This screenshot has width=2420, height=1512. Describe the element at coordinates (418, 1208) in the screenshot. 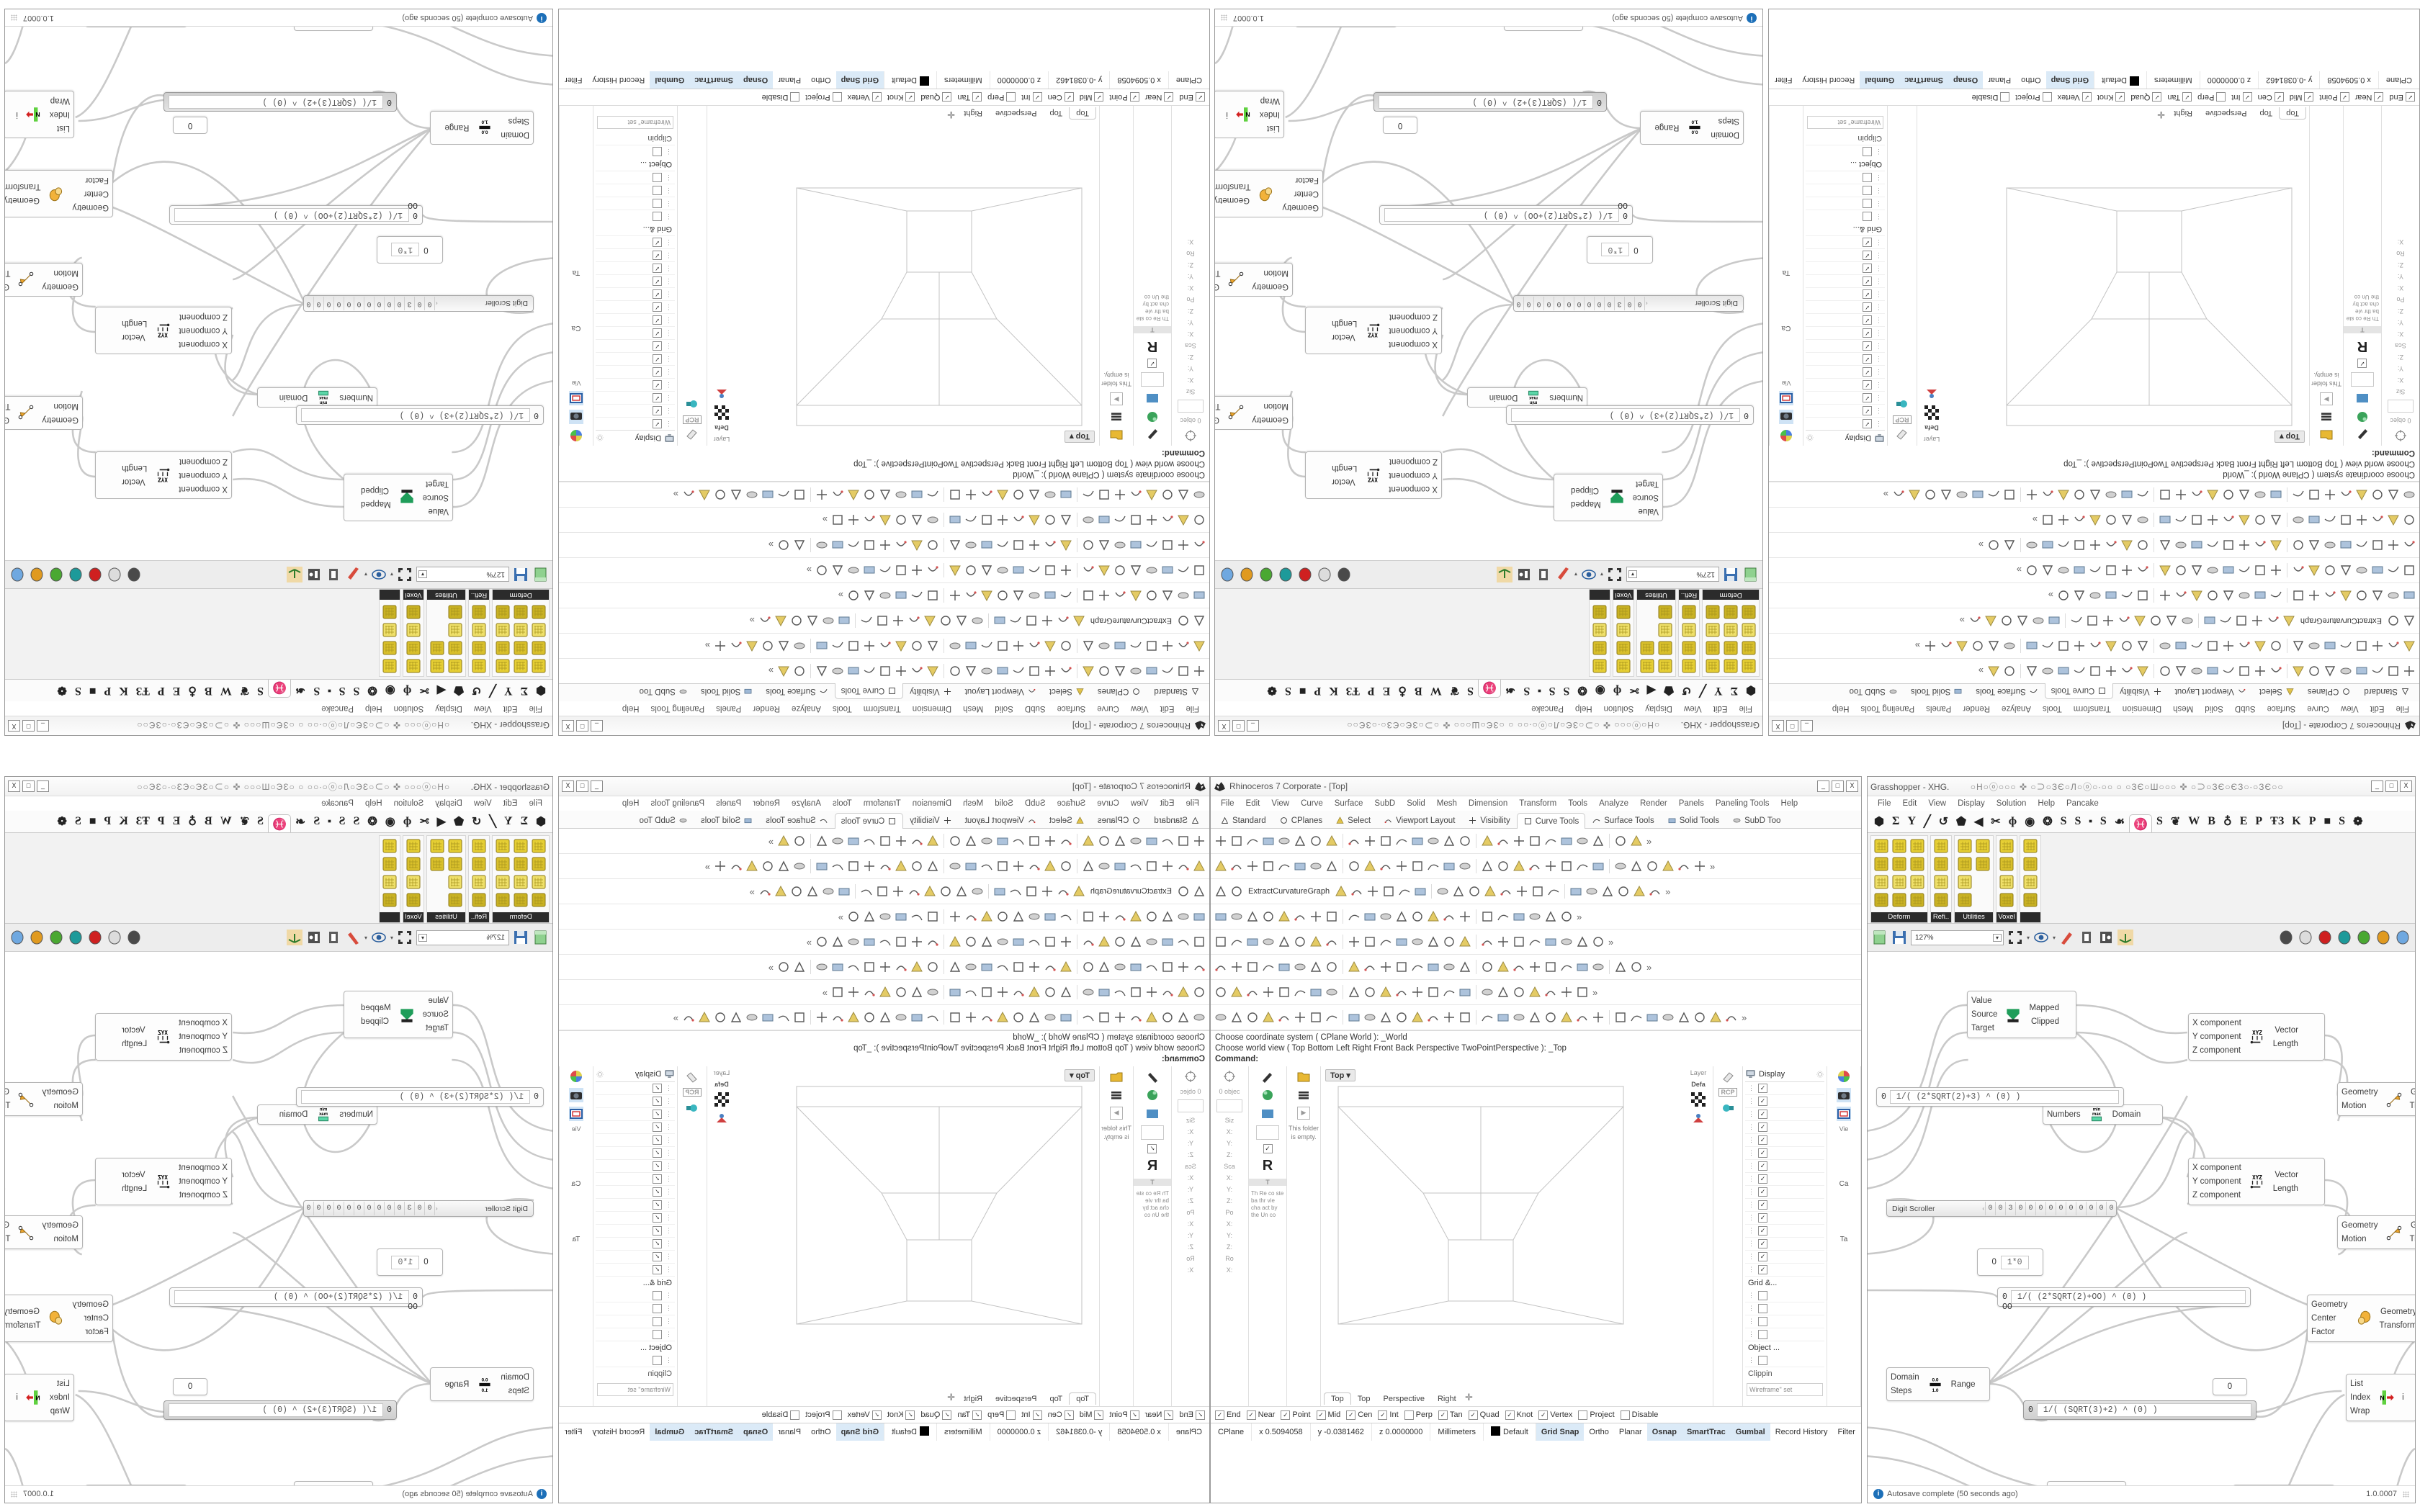

I see `gh-scroller-digit_scroller: Digit Scroller ‹ 0 0 3 0 0 0 0 0 0 0 0 0 0` at that location.